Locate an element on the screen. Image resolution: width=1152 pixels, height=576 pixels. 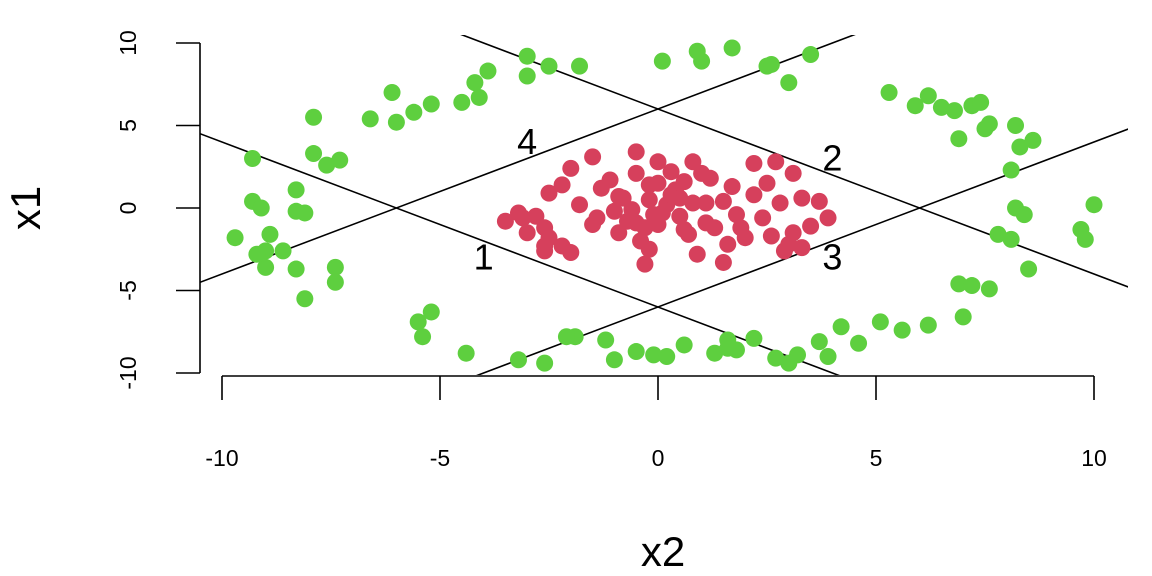
x-tick-label: -5 is located at coordinates (440, 458).